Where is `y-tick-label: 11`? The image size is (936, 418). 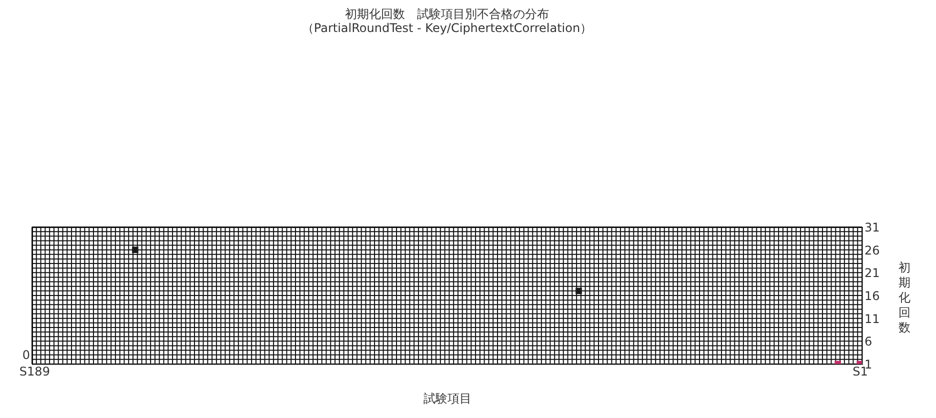
y-tick-label: 11 is located at coordinates (872, 319).